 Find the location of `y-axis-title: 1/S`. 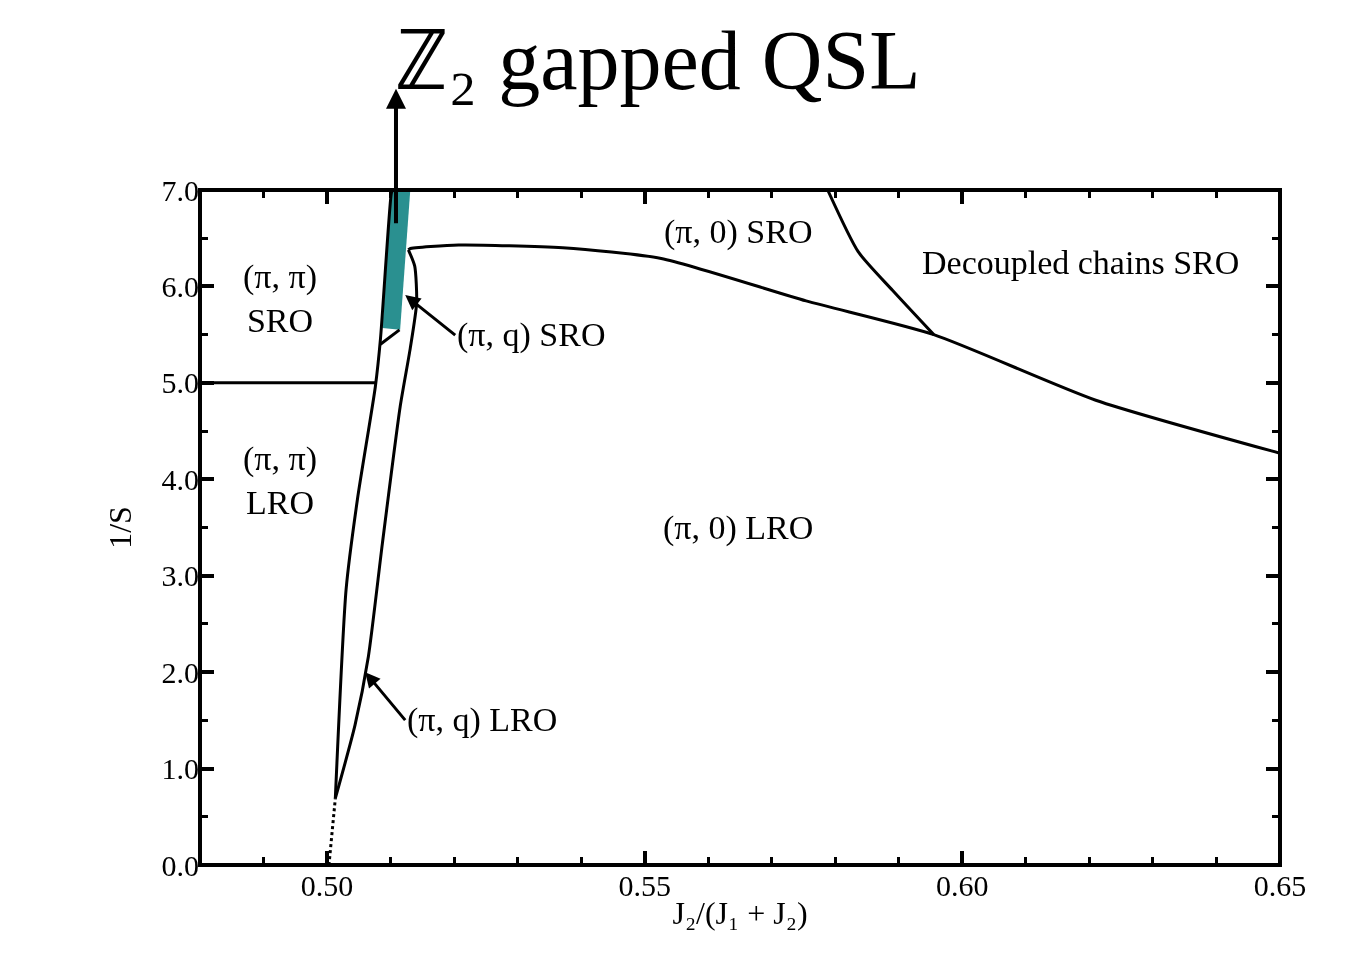

y-axis-title: 1/S is located at coordinates (119, 527).